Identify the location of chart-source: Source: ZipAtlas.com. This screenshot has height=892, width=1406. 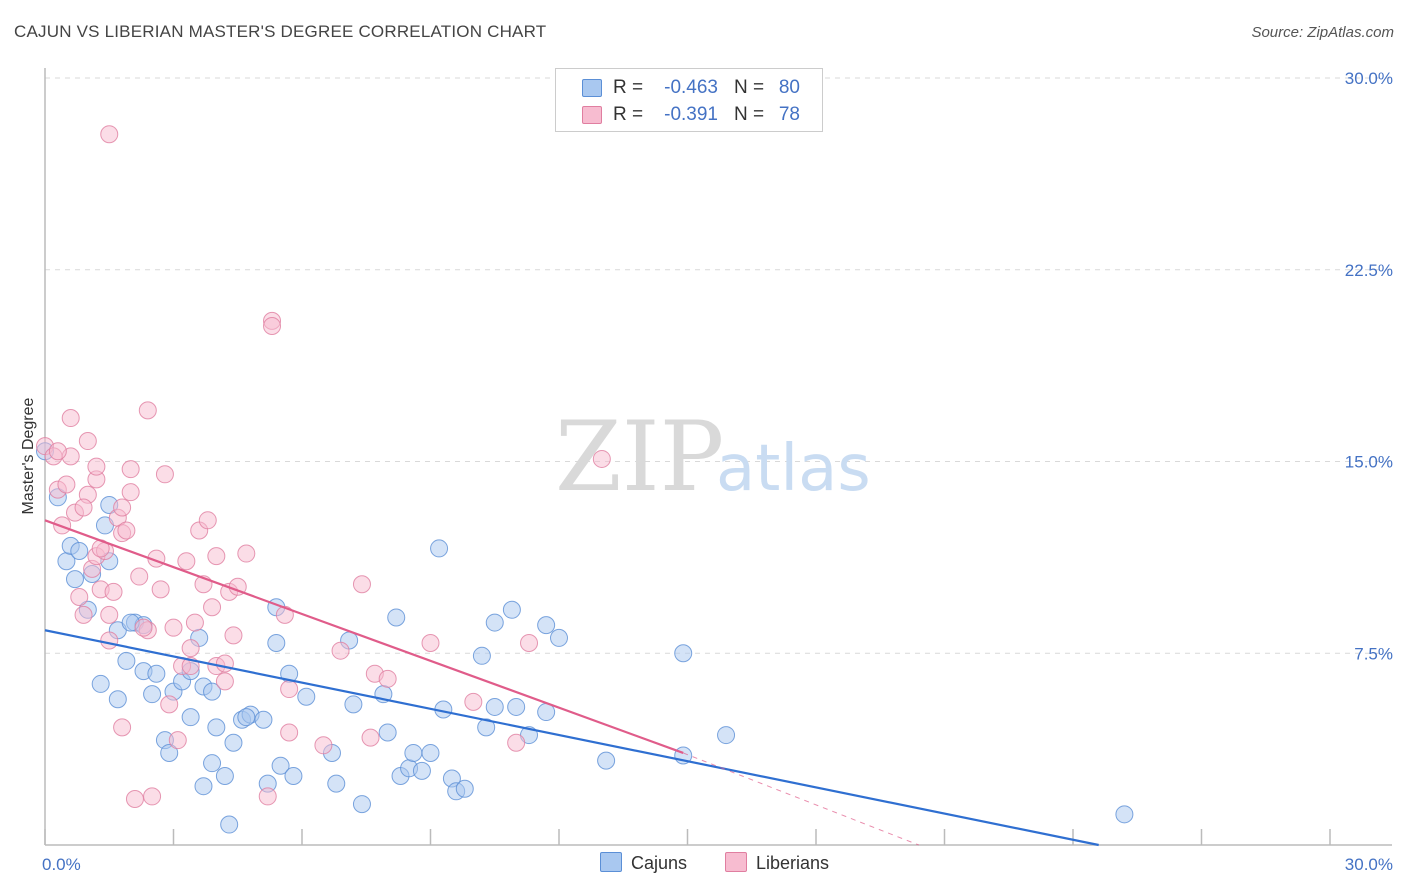
(1322, 32).